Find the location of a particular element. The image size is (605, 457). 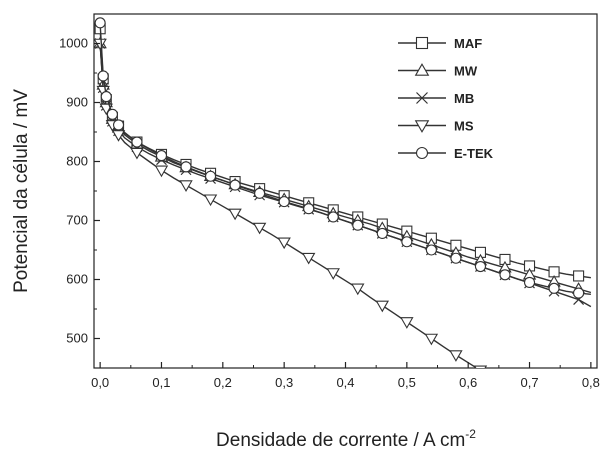

y-axis-title: Potencial da célula / mV is located at coordinates (21, 191).